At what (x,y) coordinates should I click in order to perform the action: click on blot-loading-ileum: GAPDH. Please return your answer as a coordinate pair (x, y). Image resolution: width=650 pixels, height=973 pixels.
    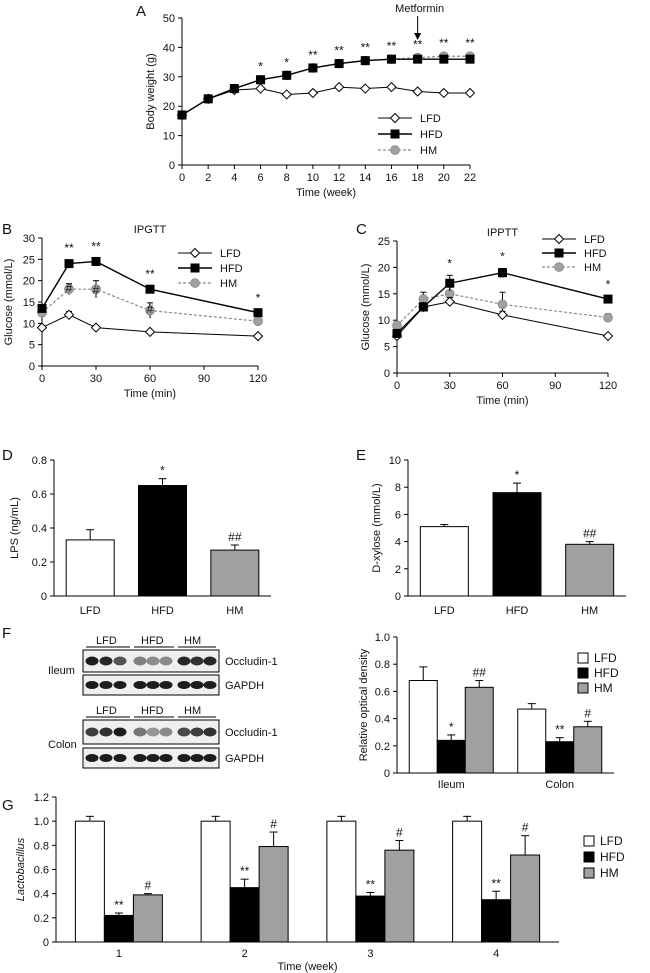
    Looking at the image, I should click on (244, 686).